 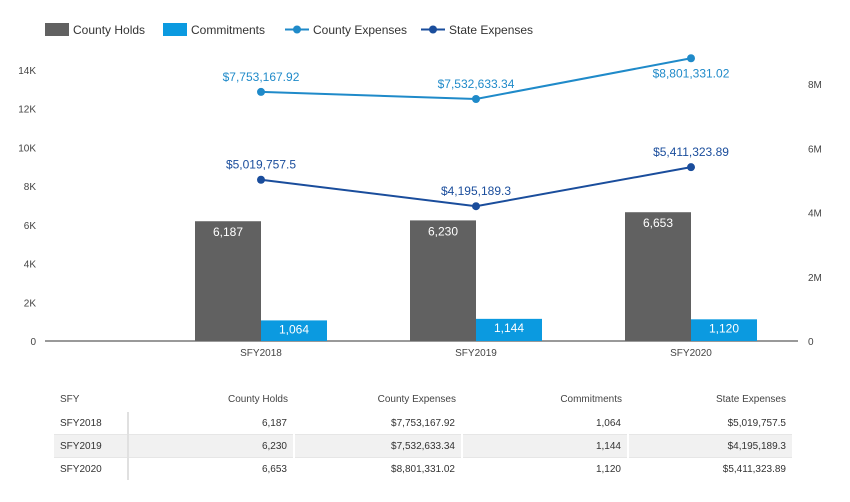 I want to click on left-axis-tick-label: 4K, so click(x=30, y=265).